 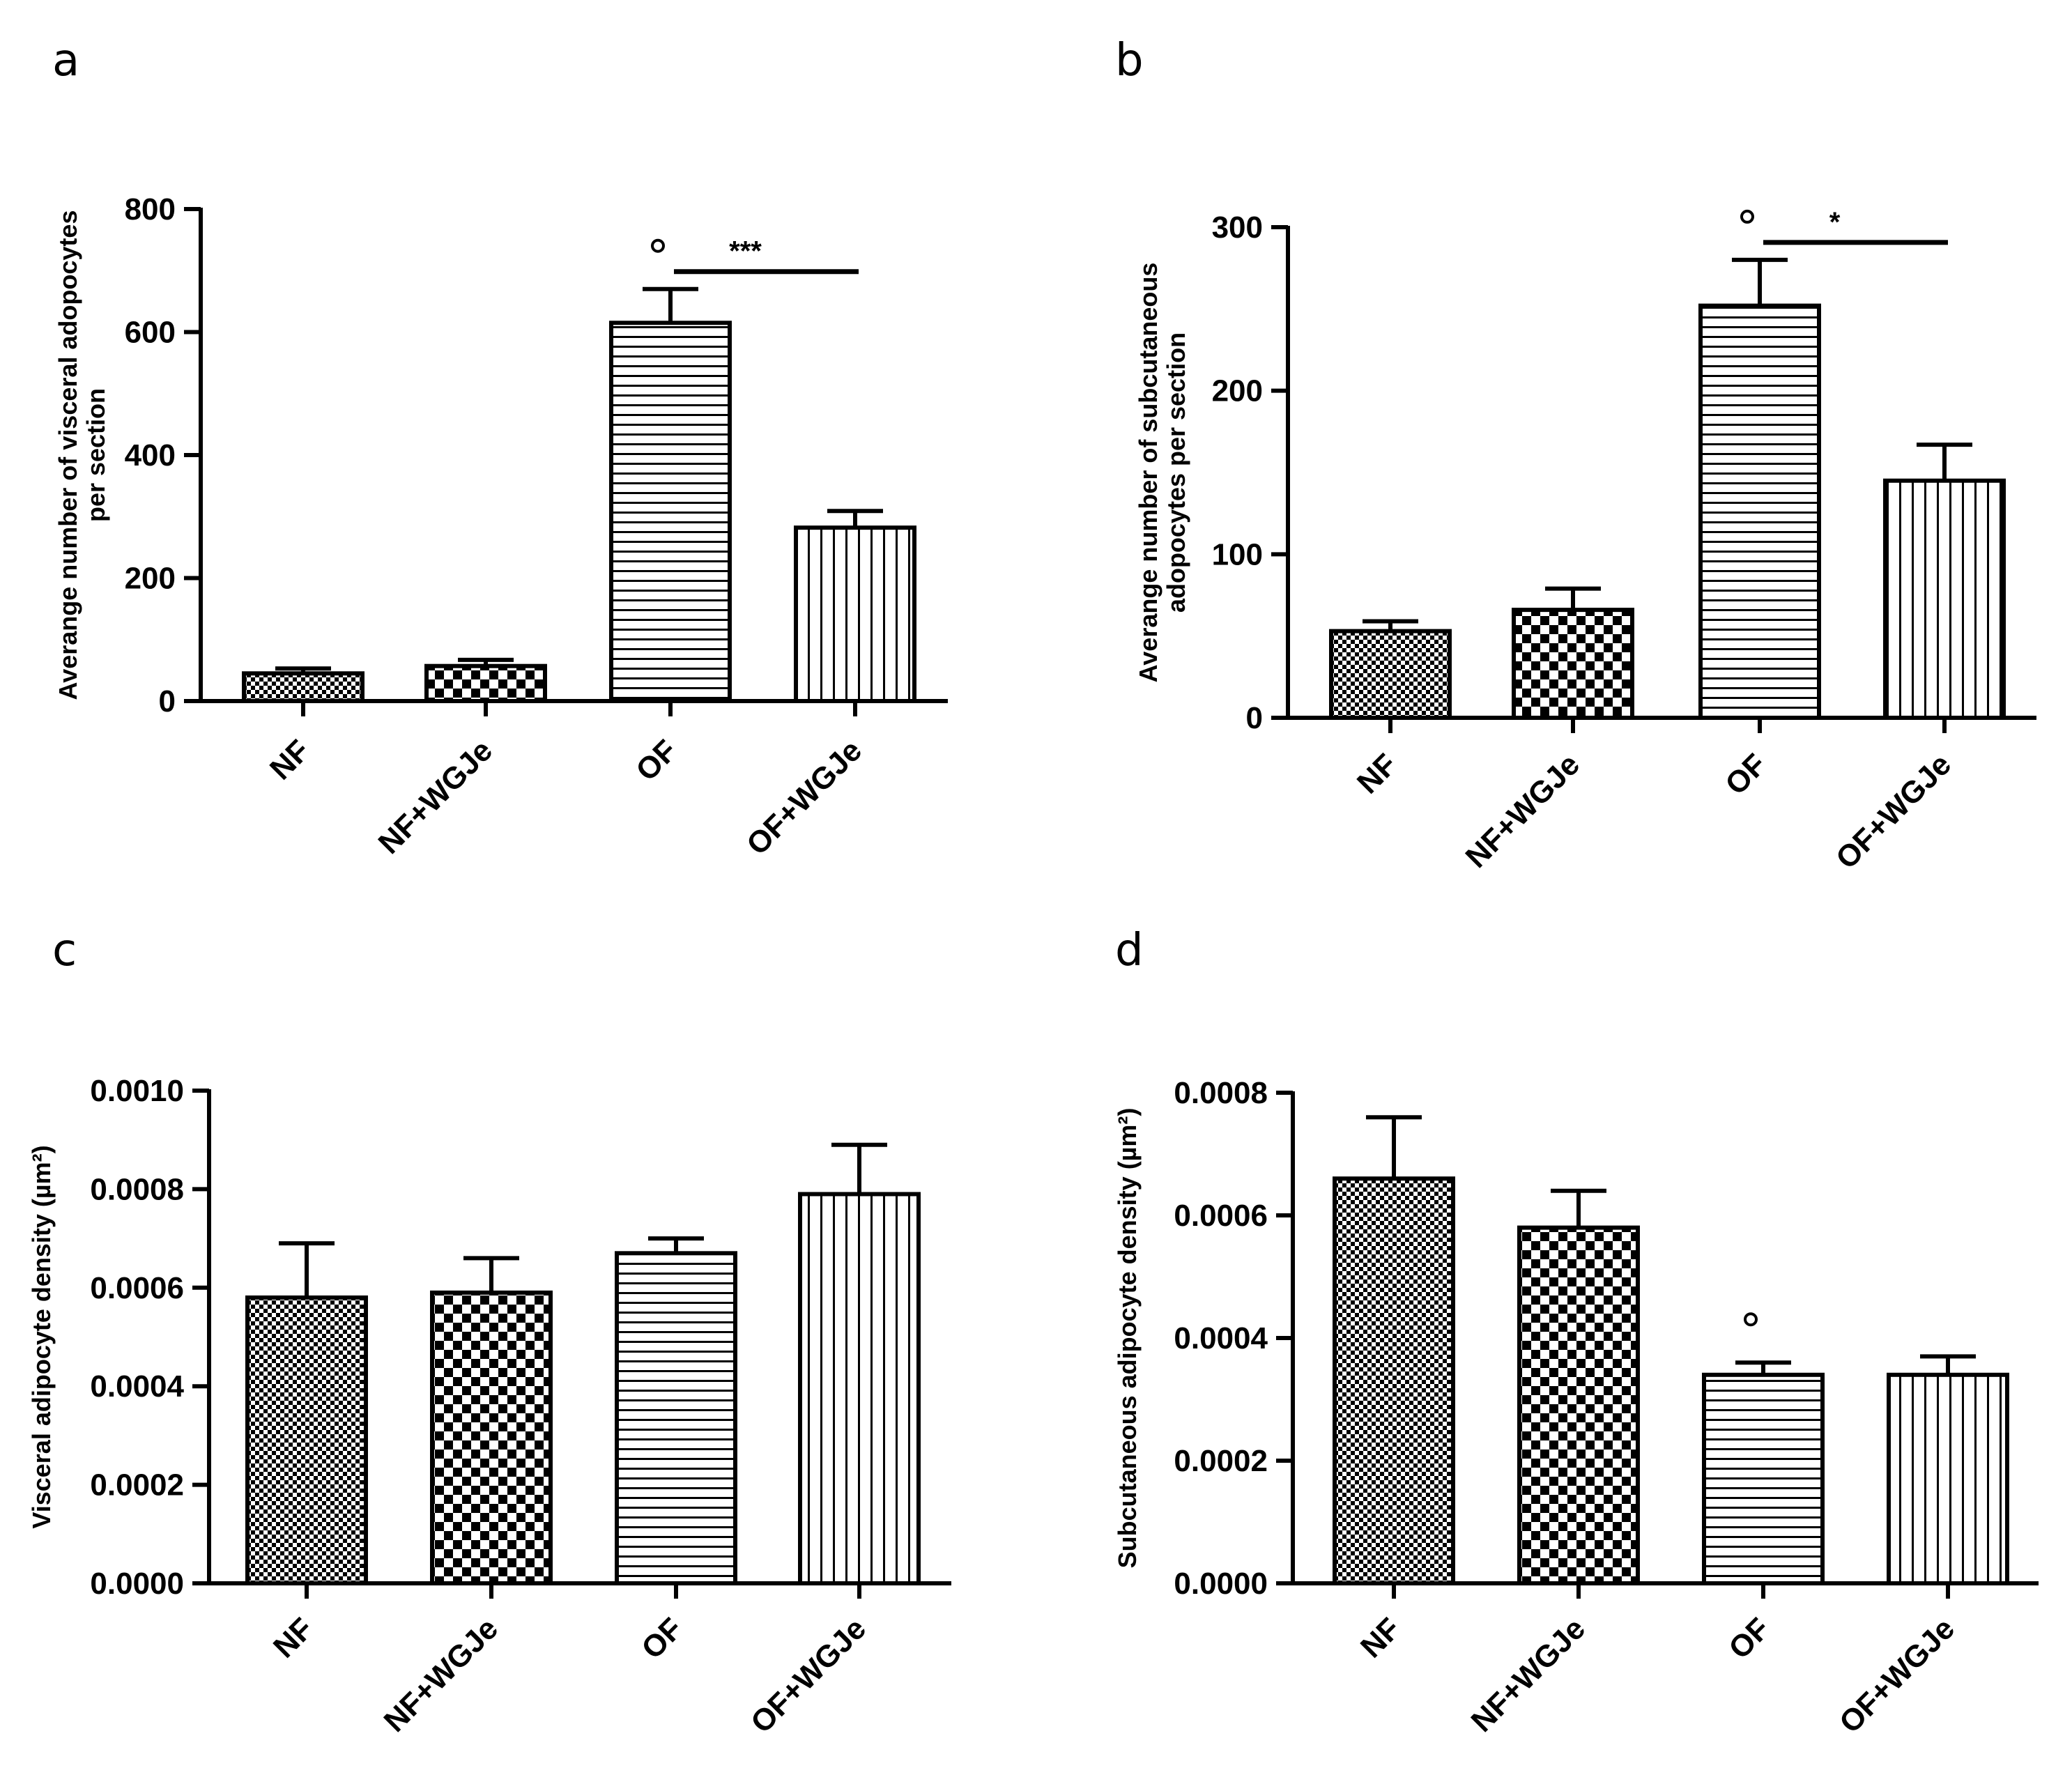 What do you see at coordinates (1129, 60) in the screenshot?
I see `panel-letter: b` at bounding box center [1129, 60].